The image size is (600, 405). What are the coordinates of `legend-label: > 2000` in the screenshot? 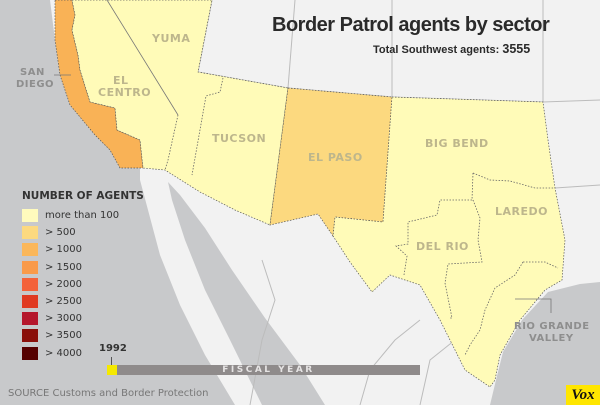 It's located at (64, 284).